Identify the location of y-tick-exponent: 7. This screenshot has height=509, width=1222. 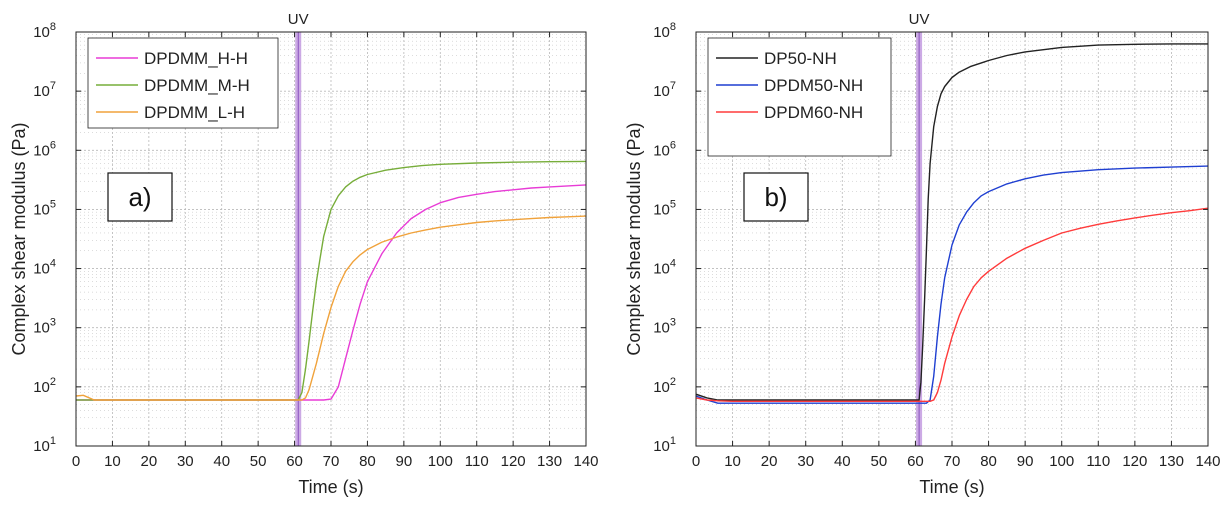
(673, 86).